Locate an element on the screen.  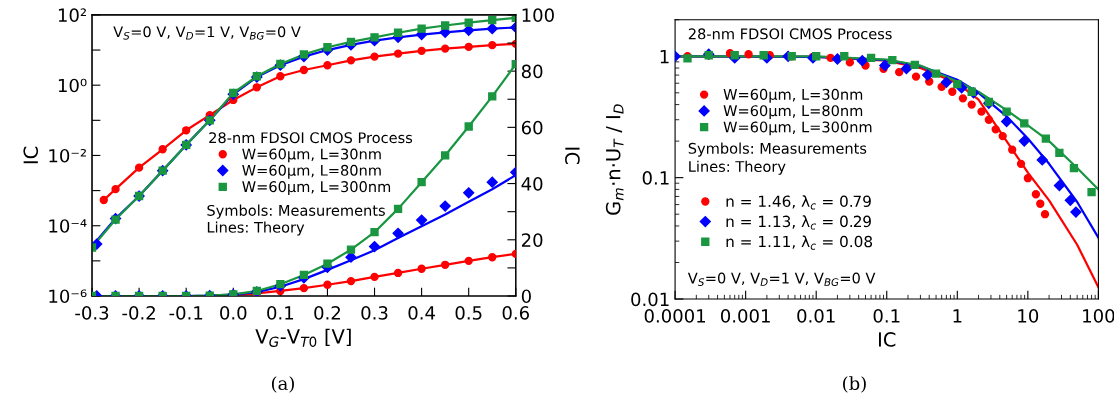
x-tick-label: 1 is located at coordinates (957, 316).